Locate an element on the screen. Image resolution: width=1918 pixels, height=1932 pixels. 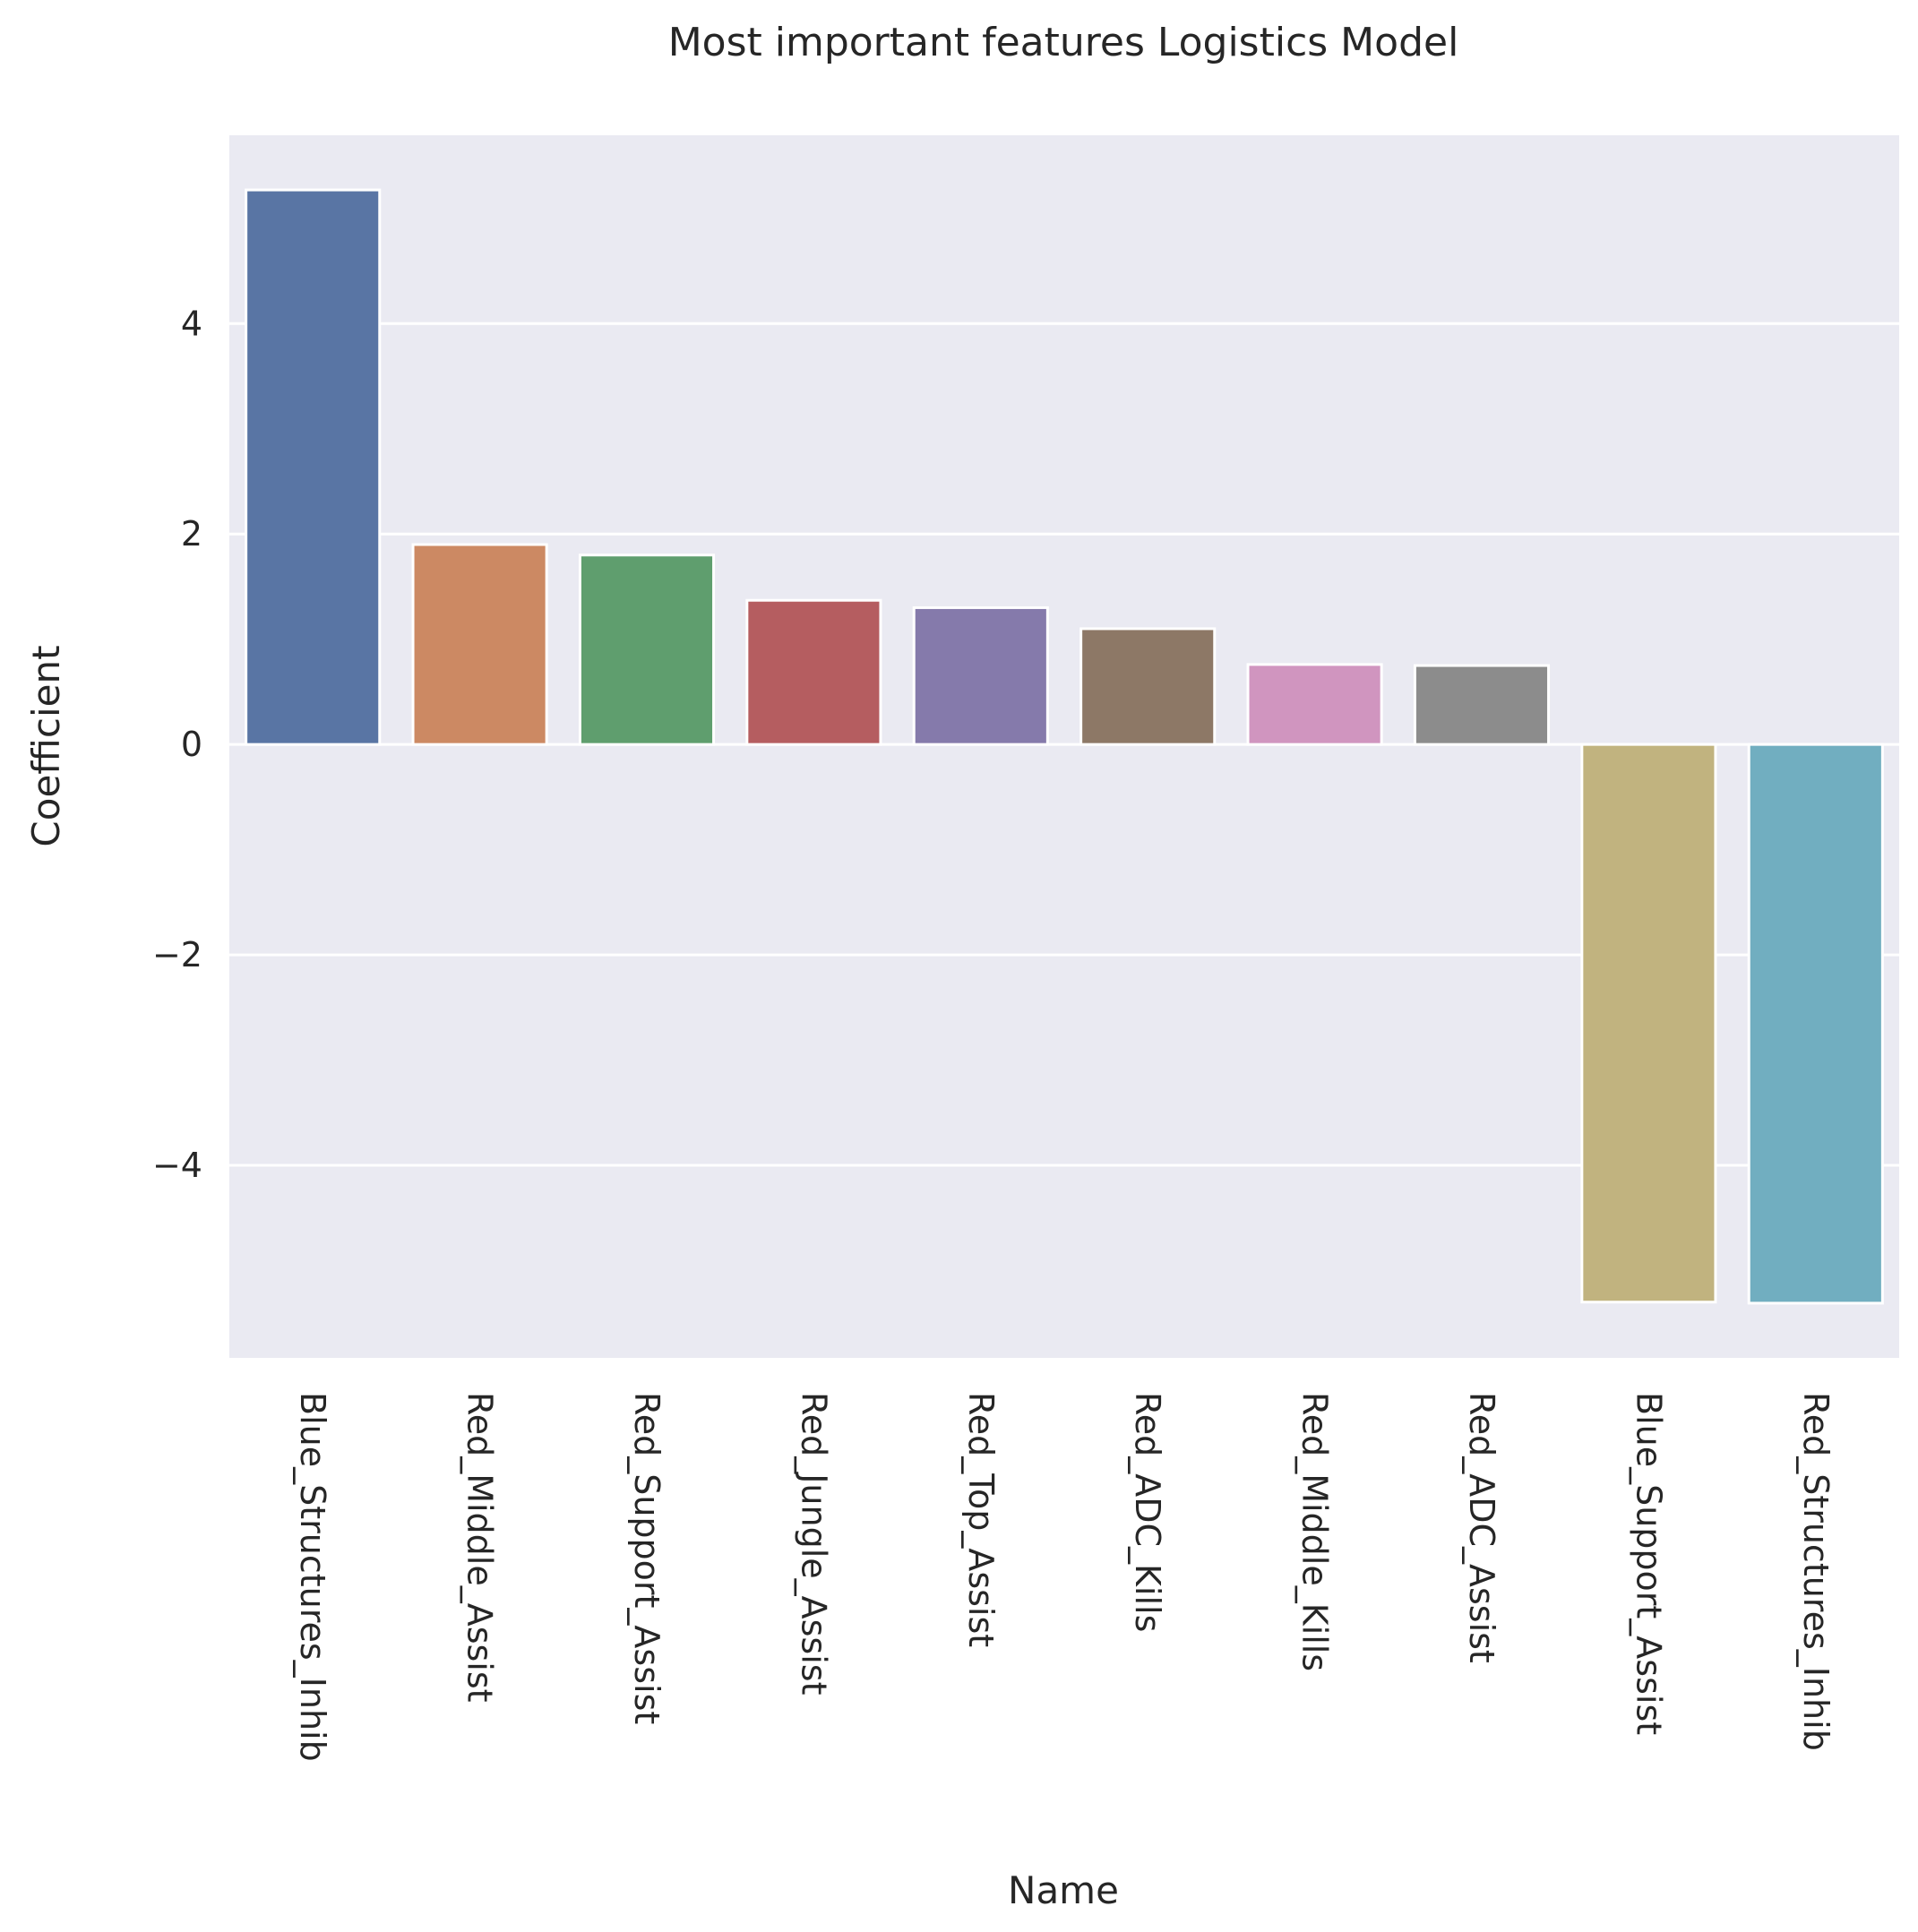
x-tick-label: Red_Top_Assist is located at coordinates (981, 1519).